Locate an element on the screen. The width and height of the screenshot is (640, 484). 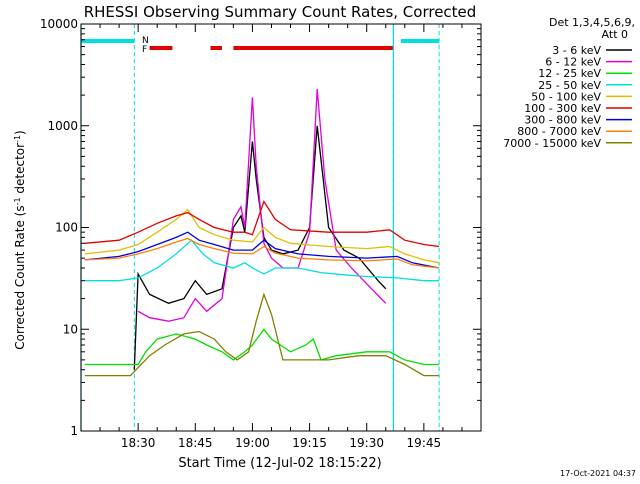
y-tick-label: 1000 is located at coordinates (62, 126).